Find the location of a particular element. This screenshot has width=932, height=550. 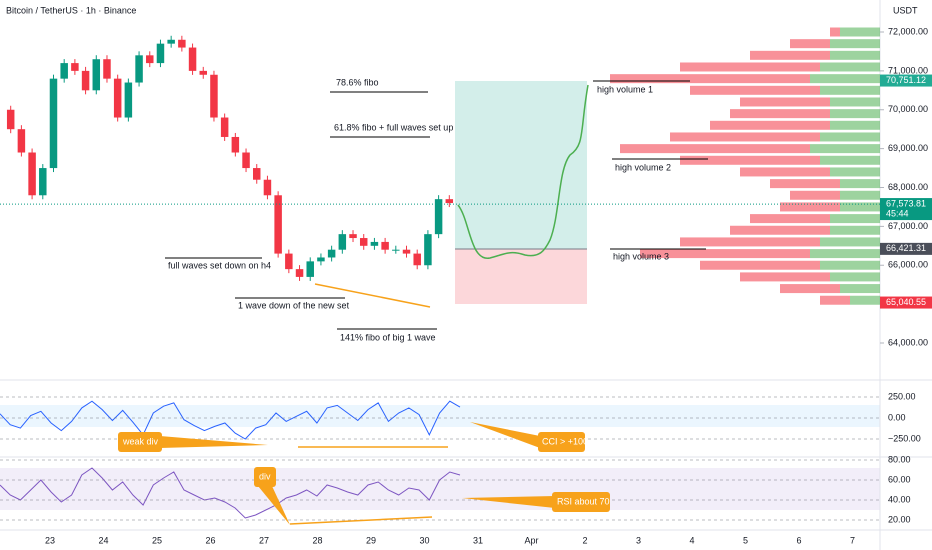

stop-zone is located at coordinates (521, 276).